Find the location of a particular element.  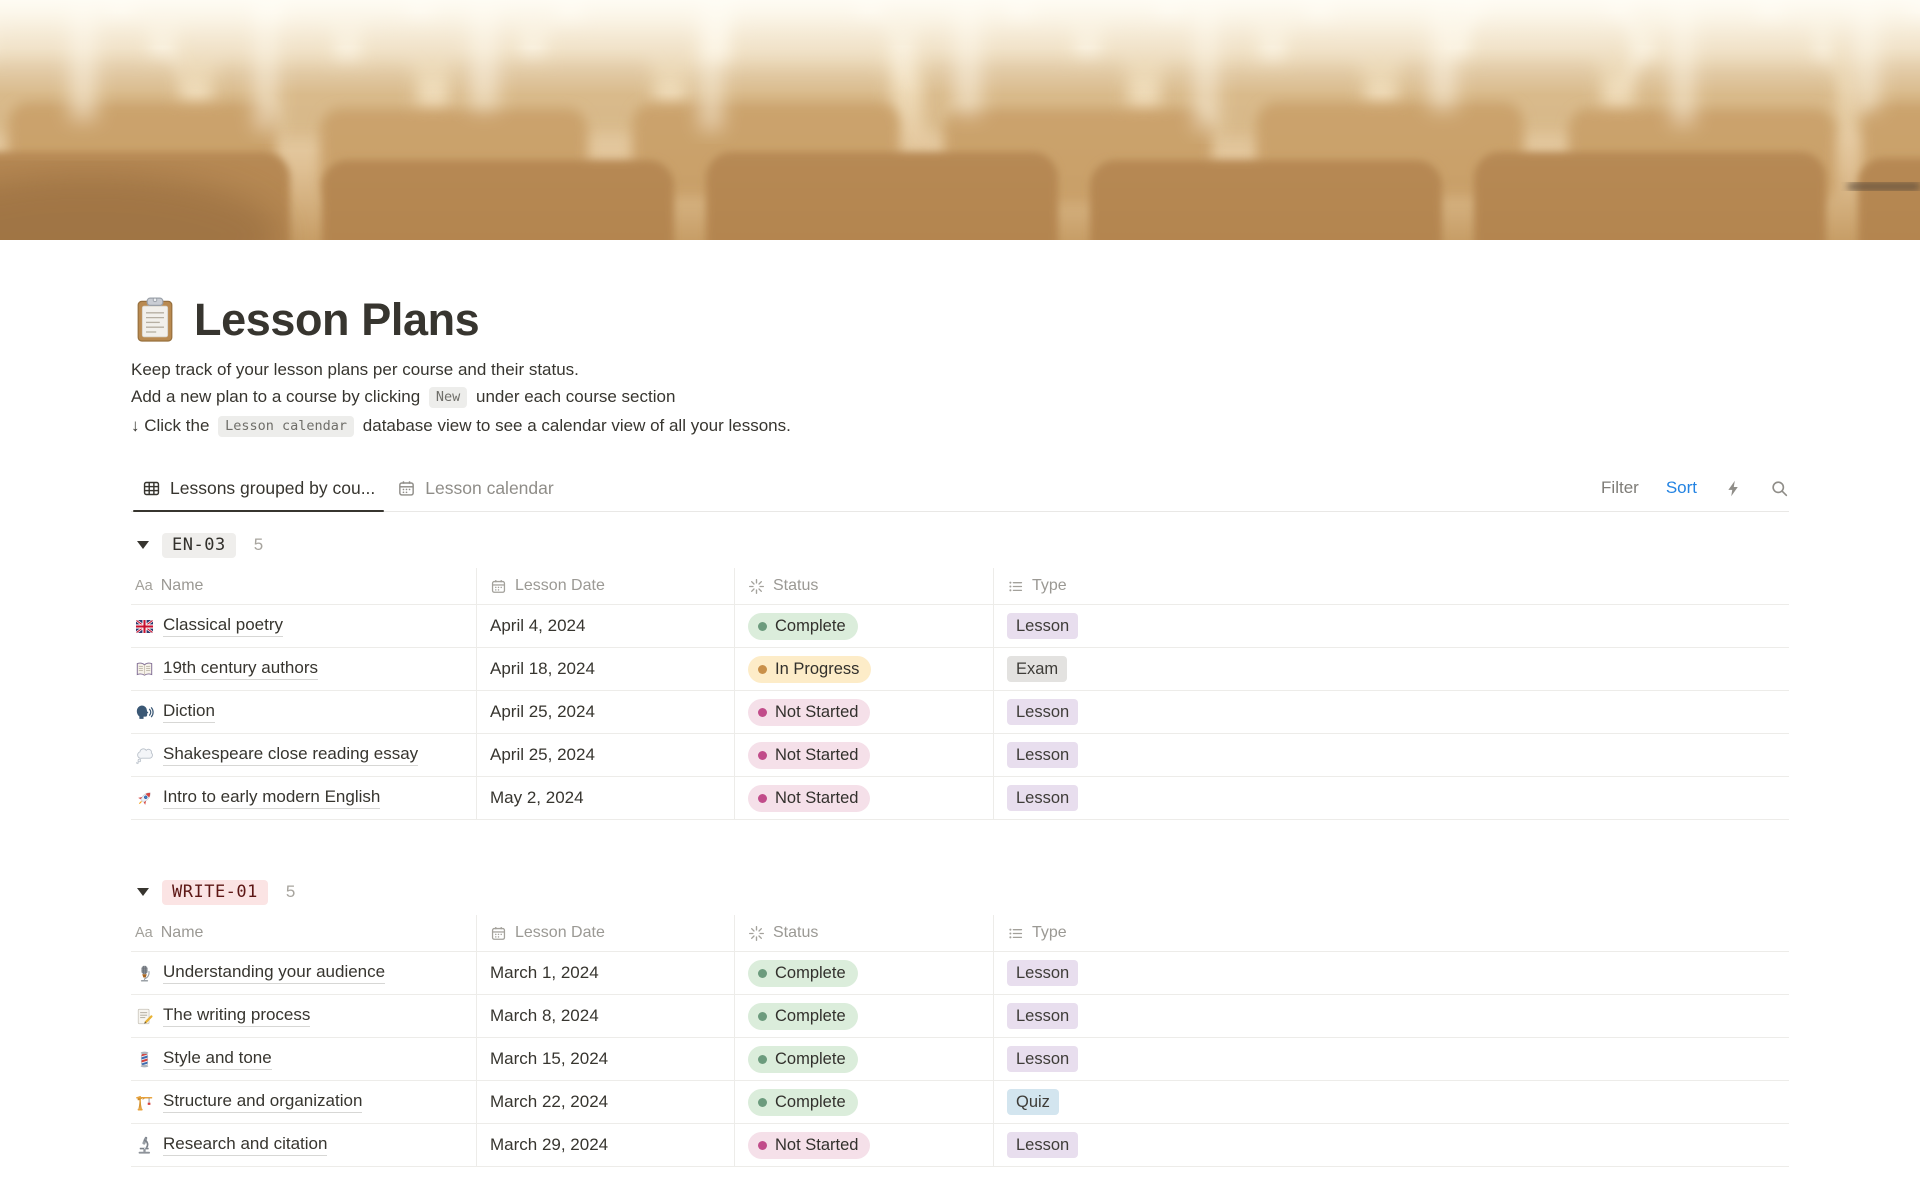

table-row: Diction April 25, 2024 Not Started Lesson is located at coordinates (960, 712).